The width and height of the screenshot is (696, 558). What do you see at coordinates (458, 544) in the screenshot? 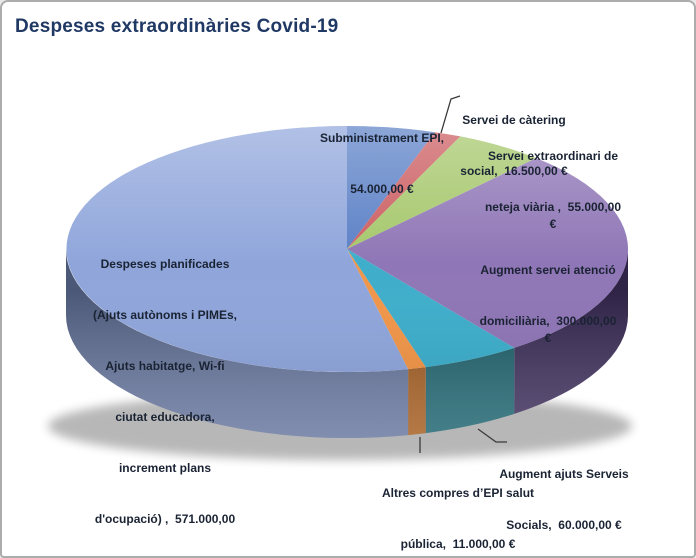
I see `label-line: pública, 11.000,00 €` at bounding box center [458, 544].